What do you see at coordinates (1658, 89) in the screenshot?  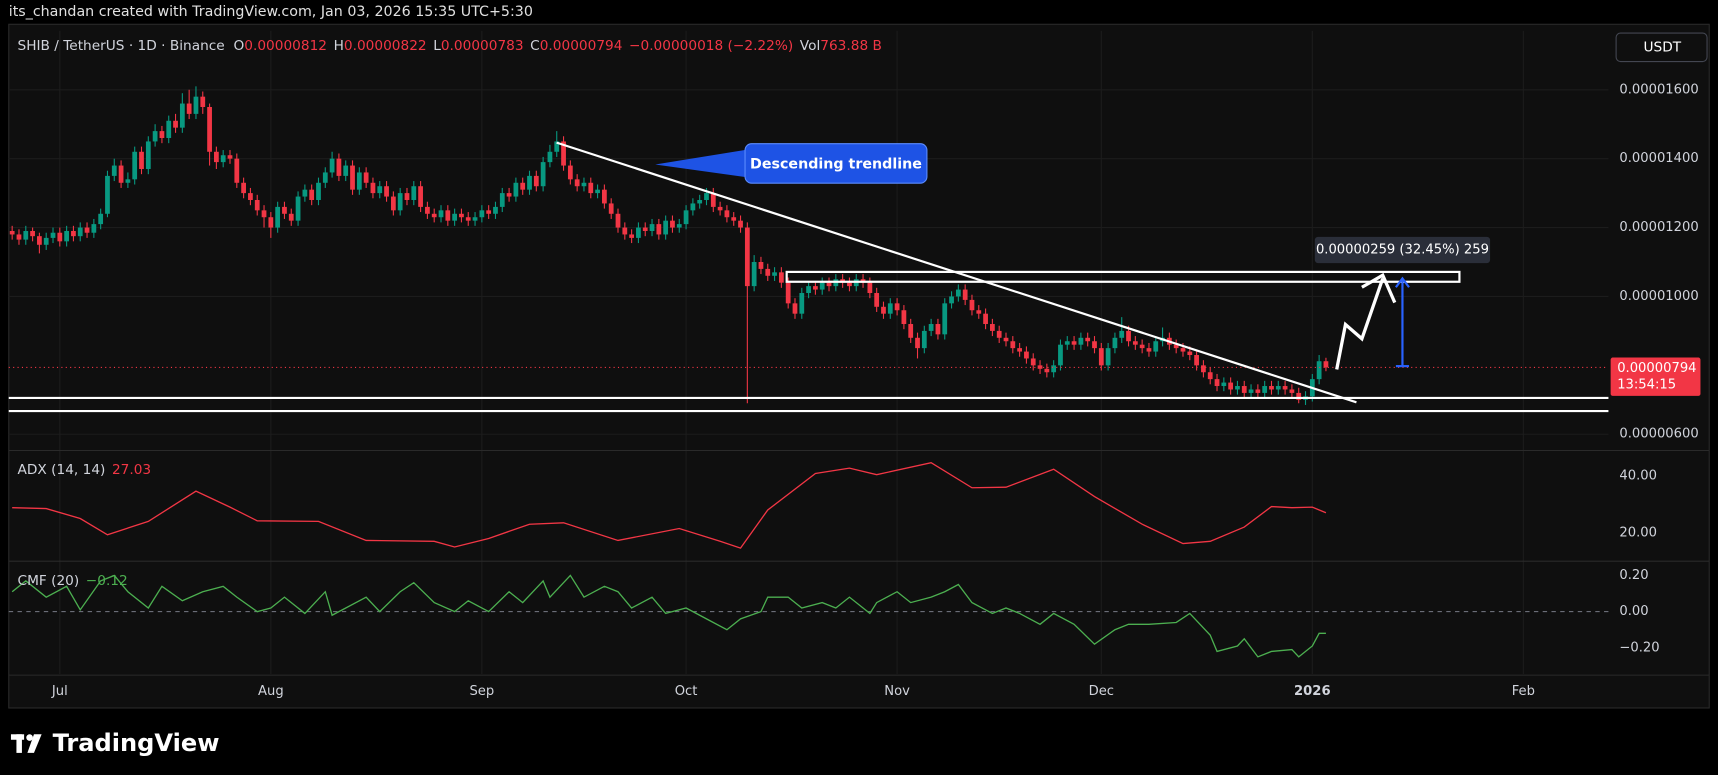 I see `y-tick-label: 0.00001600` at bounding box center [1658, 89].